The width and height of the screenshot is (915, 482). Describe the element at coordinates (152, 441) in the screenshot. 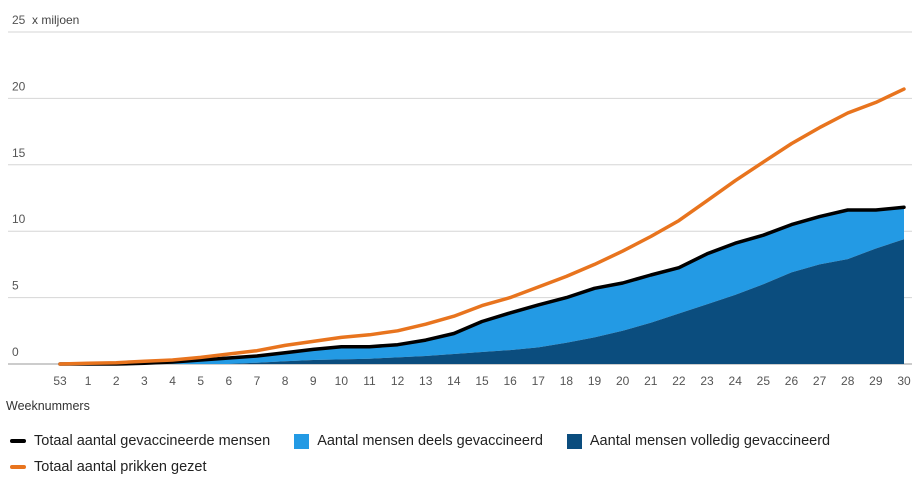

I see `legend-label: Totaal aantal gevaccineerde mensen` at that location.